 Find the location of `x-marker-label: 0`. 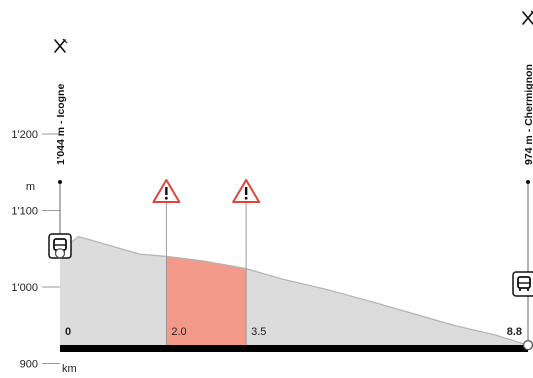

x-marker-label: 0 is located at coordinates (68, 332).